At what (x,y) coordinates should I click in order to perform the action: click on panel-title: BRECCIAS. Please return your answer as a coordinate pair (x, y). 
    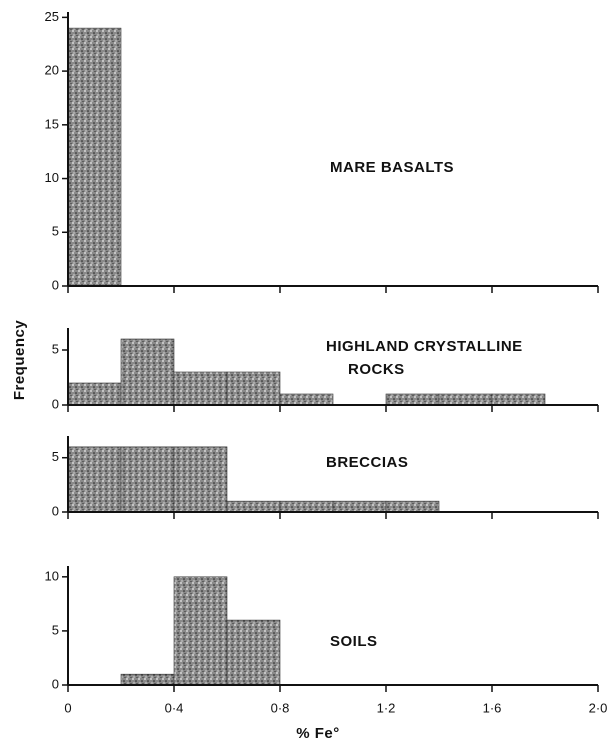
    Looking at the image, I should click on (367, 462).